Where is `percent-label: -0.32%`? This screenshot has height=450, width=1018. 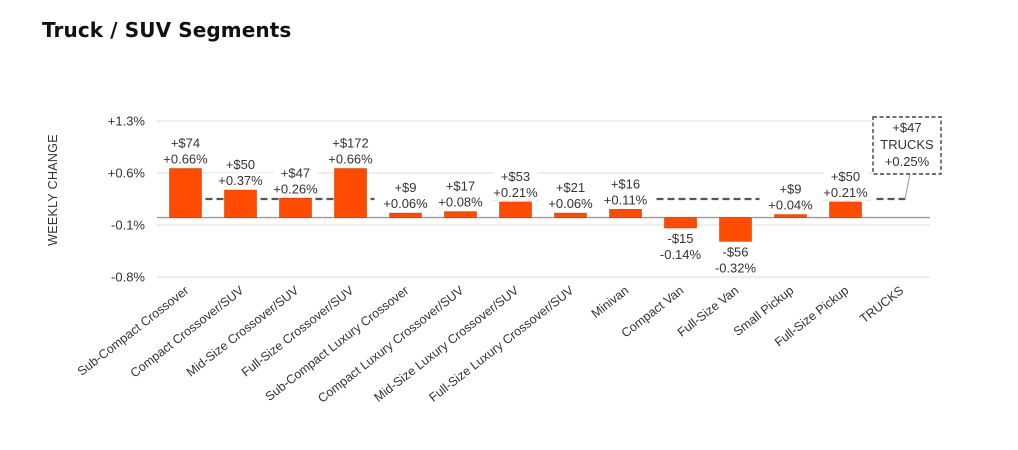 percent-label: -0.32% is located at coordinates (736, 267).